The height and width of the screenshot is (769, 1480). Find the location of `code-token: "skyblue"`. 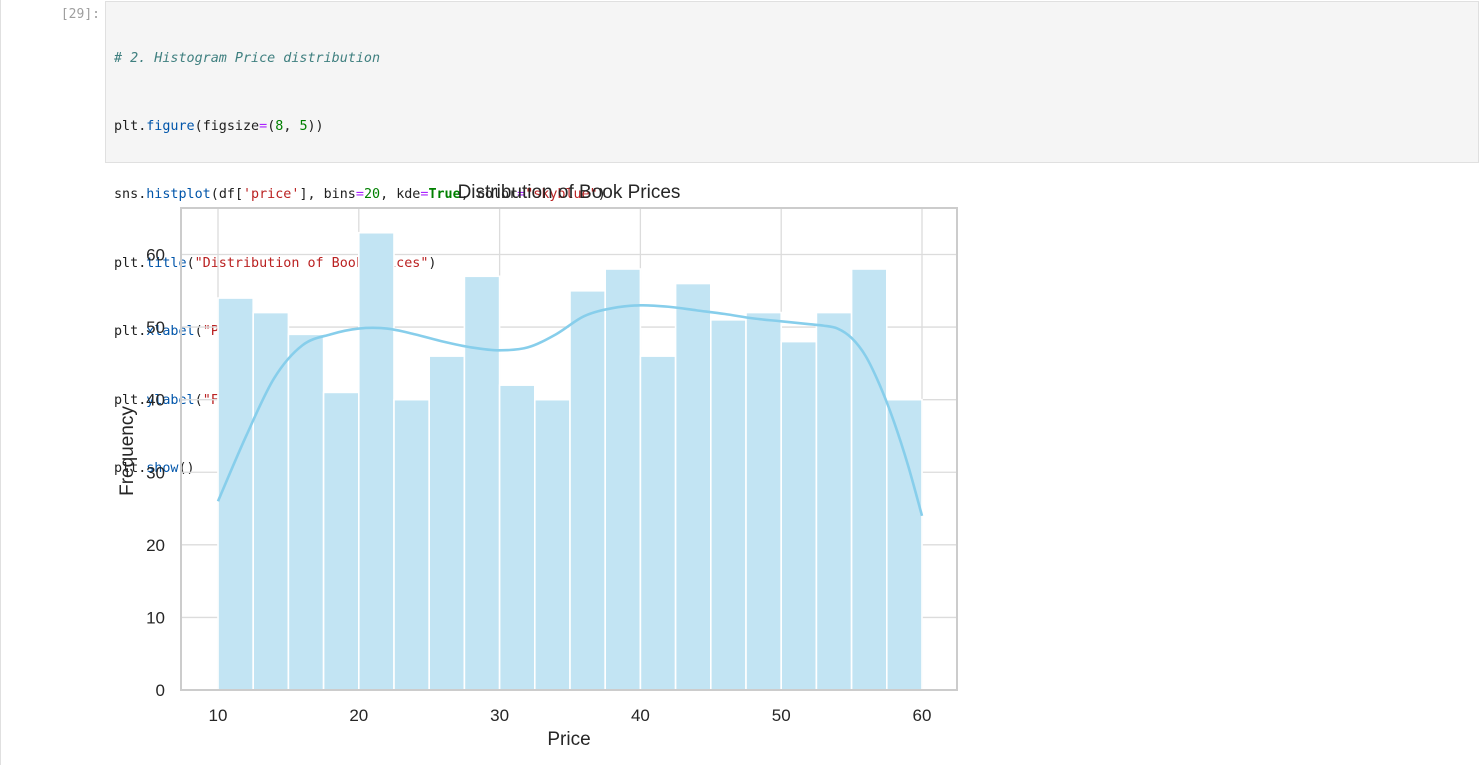

code-token: "skyblue" is located at coordinates (561, 195).